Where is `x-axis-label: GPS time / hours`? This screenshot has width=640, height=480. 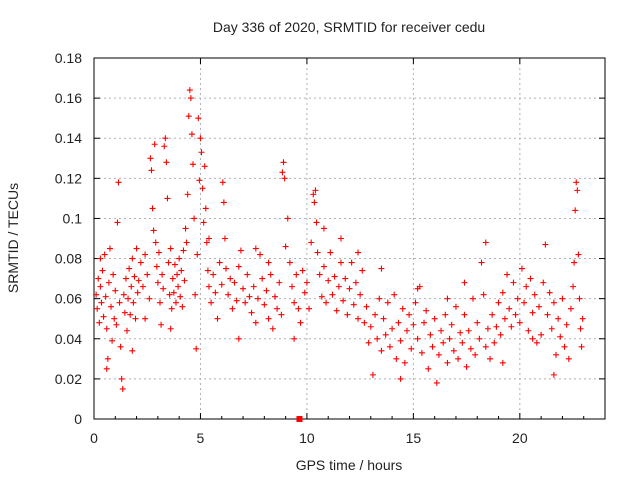 x-axis-label: GPS time / hours is located at coordinates (349, 465).